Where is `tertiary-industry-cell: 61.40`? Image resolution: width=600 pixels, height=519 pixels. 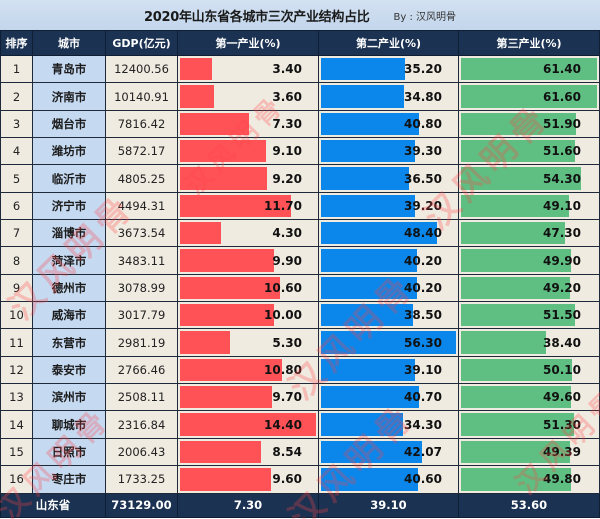
tertiary-industry-cell: 61.40 is located at coordinates (529, 69).